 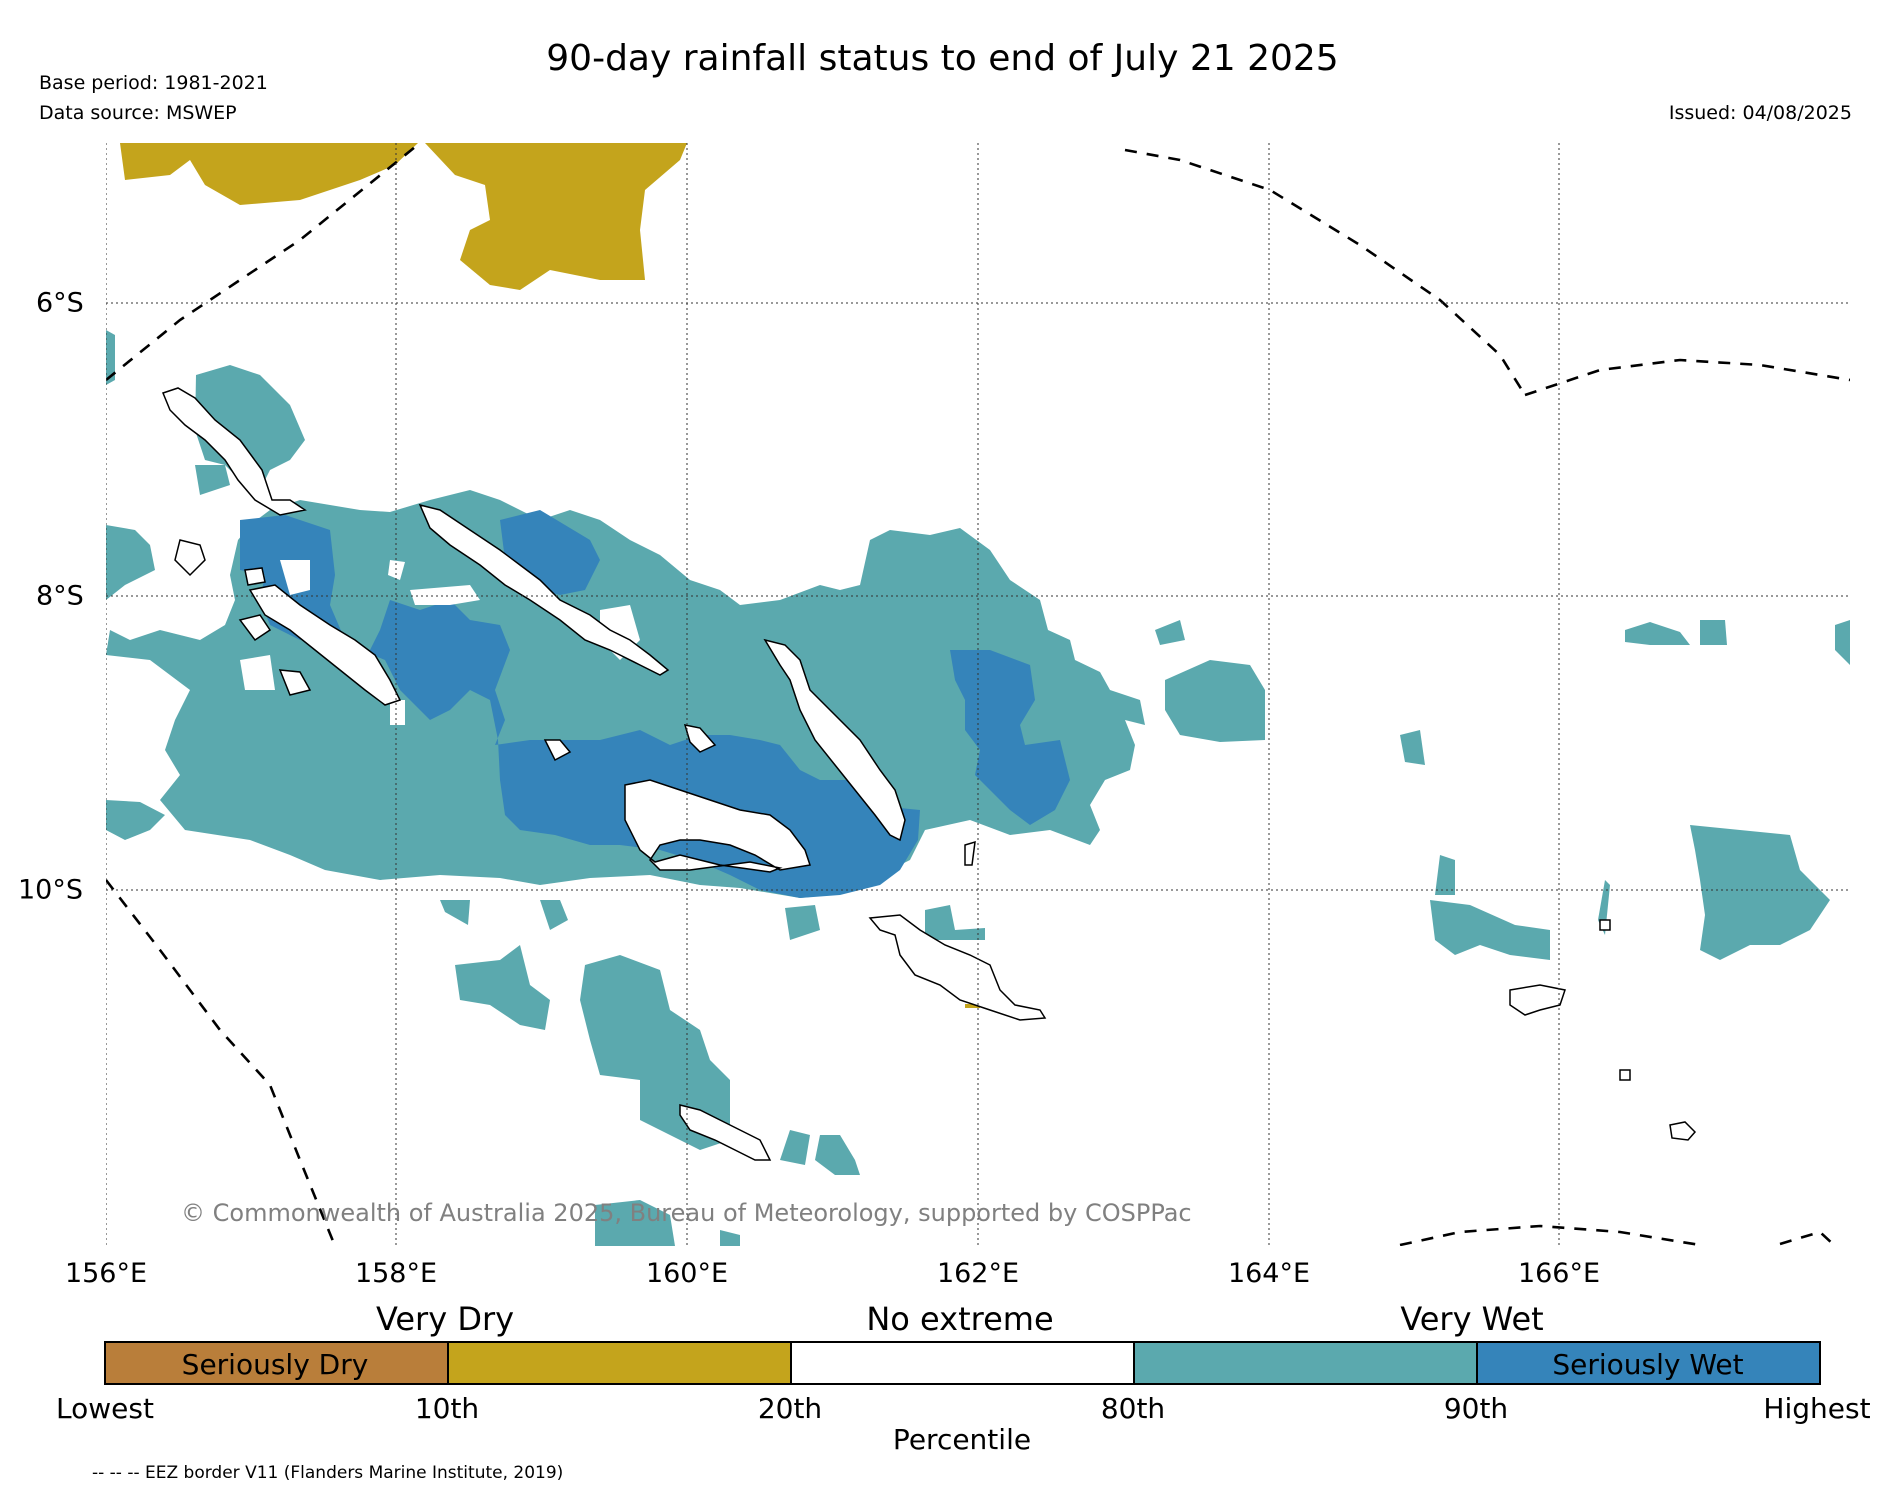 I want to click on colorbar-tick: Highest, so click(x=1817, y=1408).